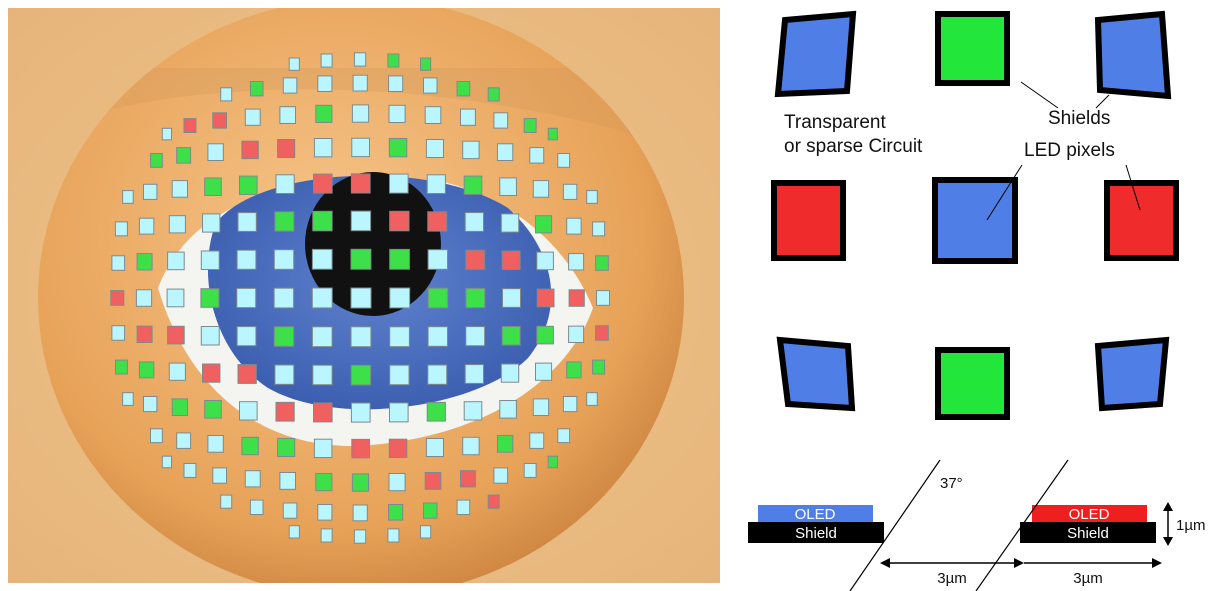 This screenshot has width=1220, height=591. I want to click on led-pixel-red, so click(808, 220).